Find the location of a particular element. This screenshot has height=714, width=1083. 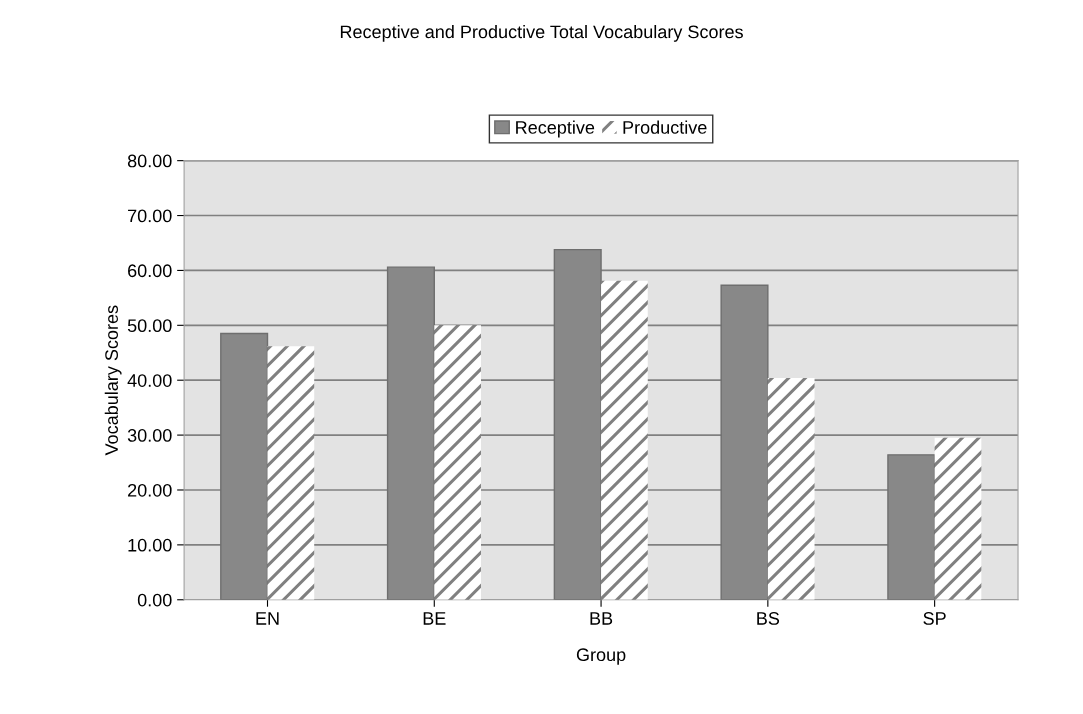

y-tick-label: 40.00 is located at coordinates (149, 380).